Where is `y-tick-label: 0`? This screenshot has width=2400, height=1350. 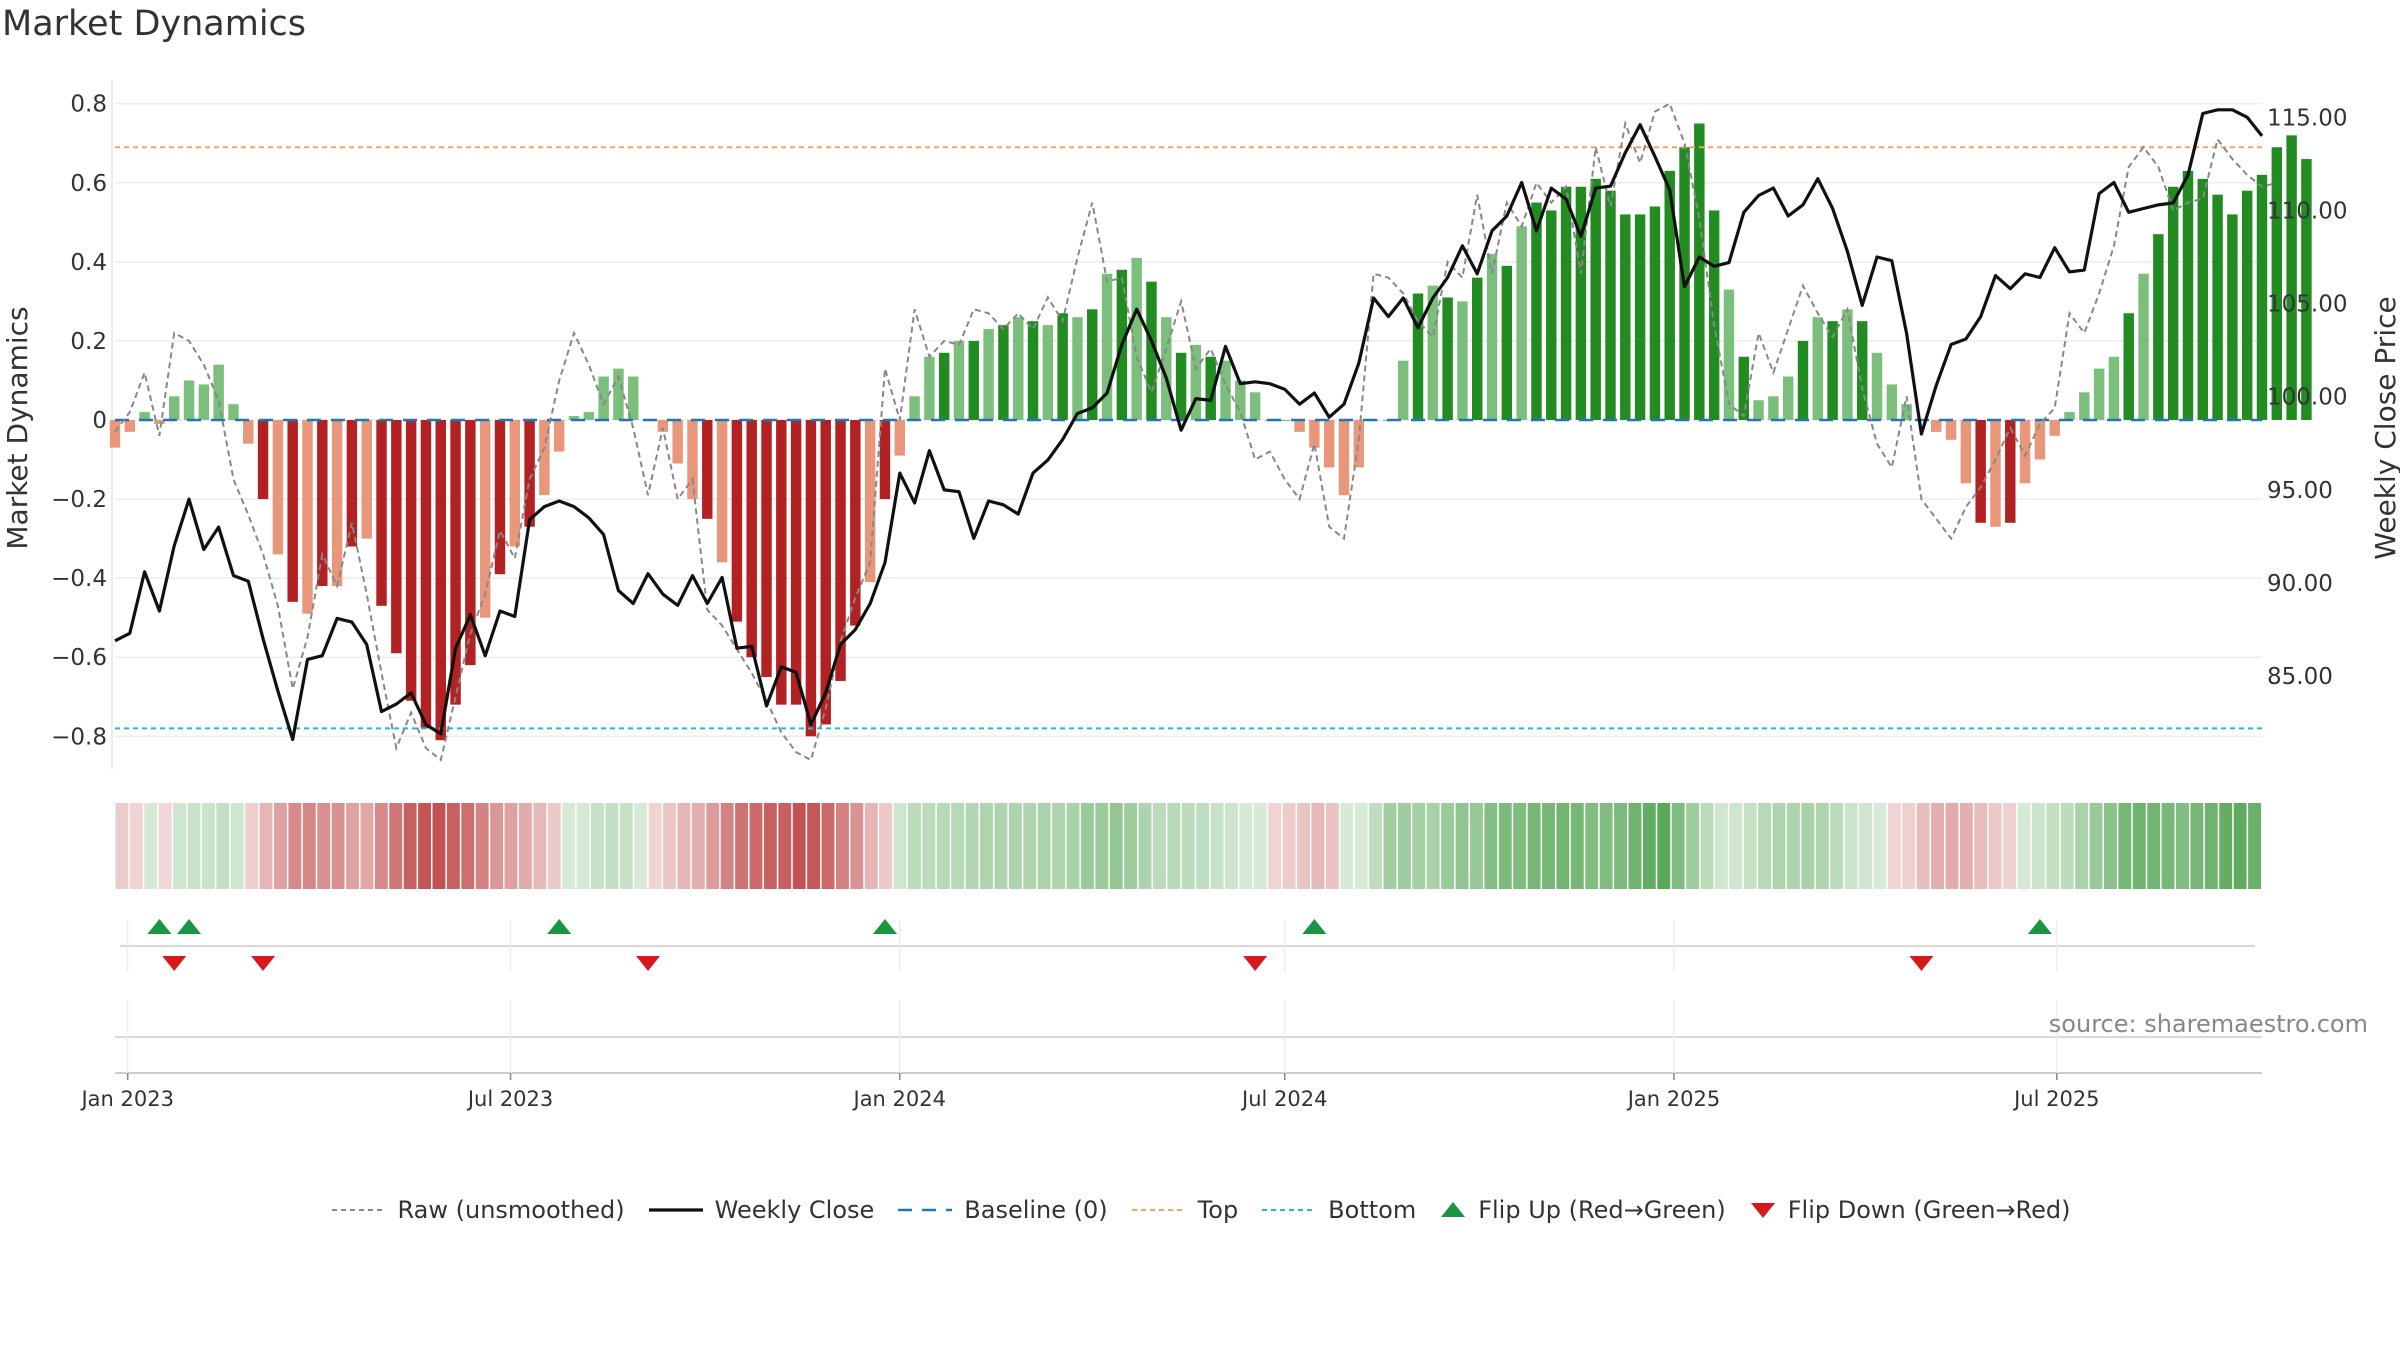
y-tick-label: 0 is located at coordinates (99, 421).